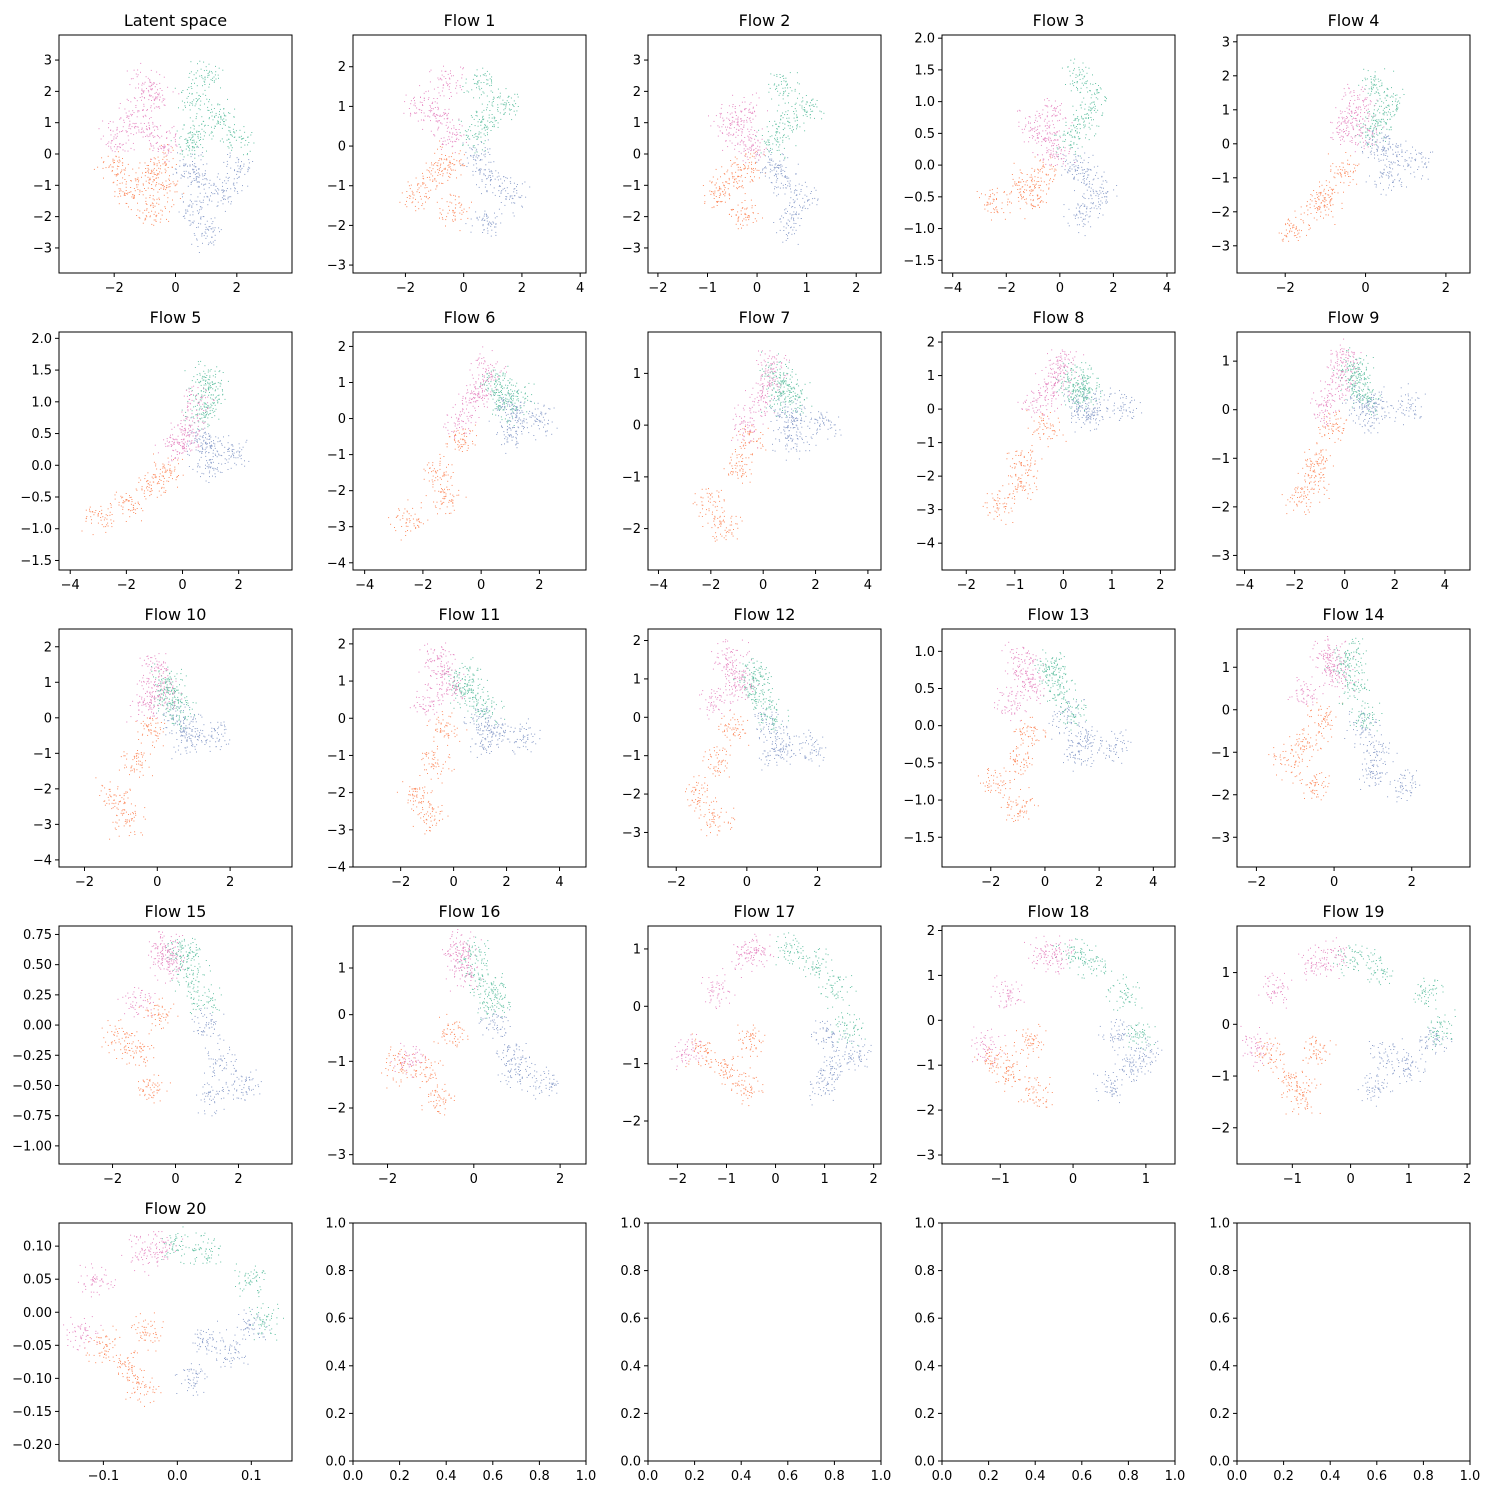  Describe the element at coordinates (631, 217) in the screenshot. I see `y-tick-label: −2` at that location.